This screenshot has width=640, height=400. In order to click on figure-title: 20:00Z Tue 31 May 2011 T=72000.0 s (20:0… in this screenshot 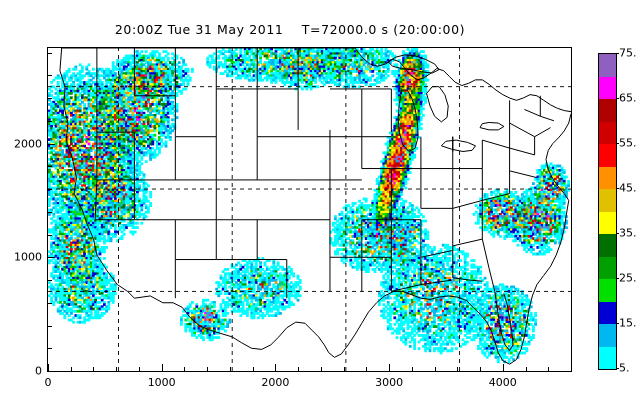, I will do `click(290, 29)`.